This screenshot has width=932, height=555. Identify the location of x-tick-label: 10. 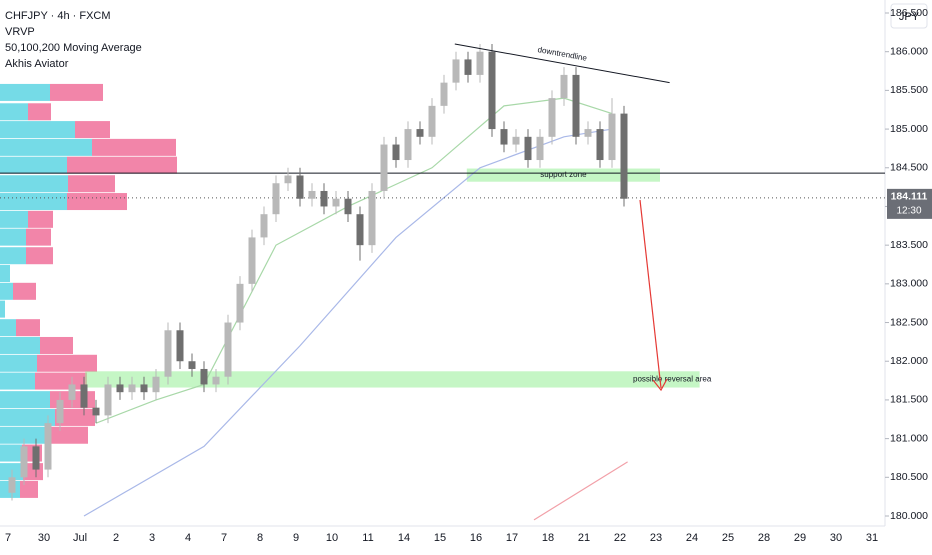
(332, 538).